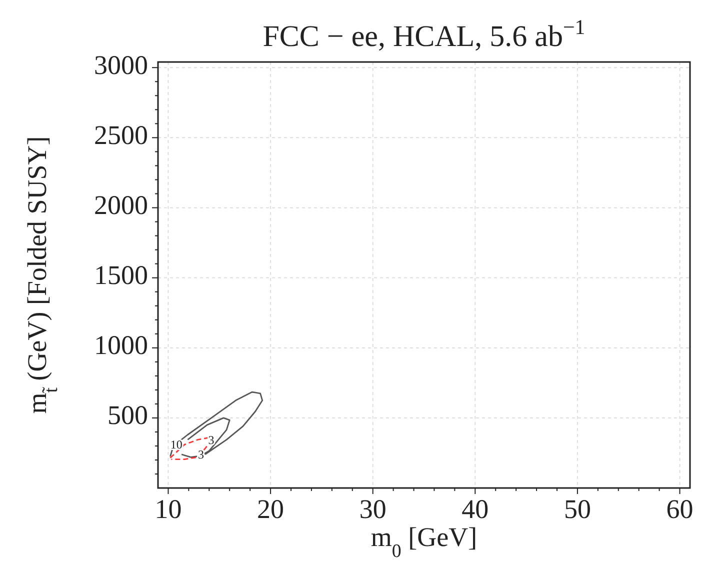 This screenshot has height=577, width=706. Describe the element at coordinates (128, 415) in the screenshot. I see `y-tick-label: 500` at that location.